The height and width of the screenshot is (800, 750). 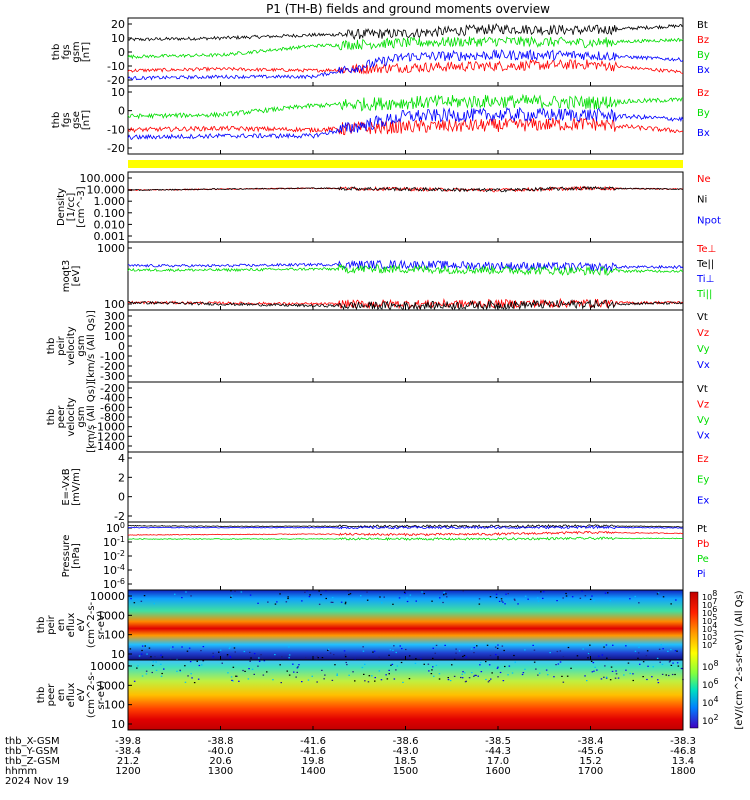 I want to click on y-tick-label: -2, so click(x=119, y=516).